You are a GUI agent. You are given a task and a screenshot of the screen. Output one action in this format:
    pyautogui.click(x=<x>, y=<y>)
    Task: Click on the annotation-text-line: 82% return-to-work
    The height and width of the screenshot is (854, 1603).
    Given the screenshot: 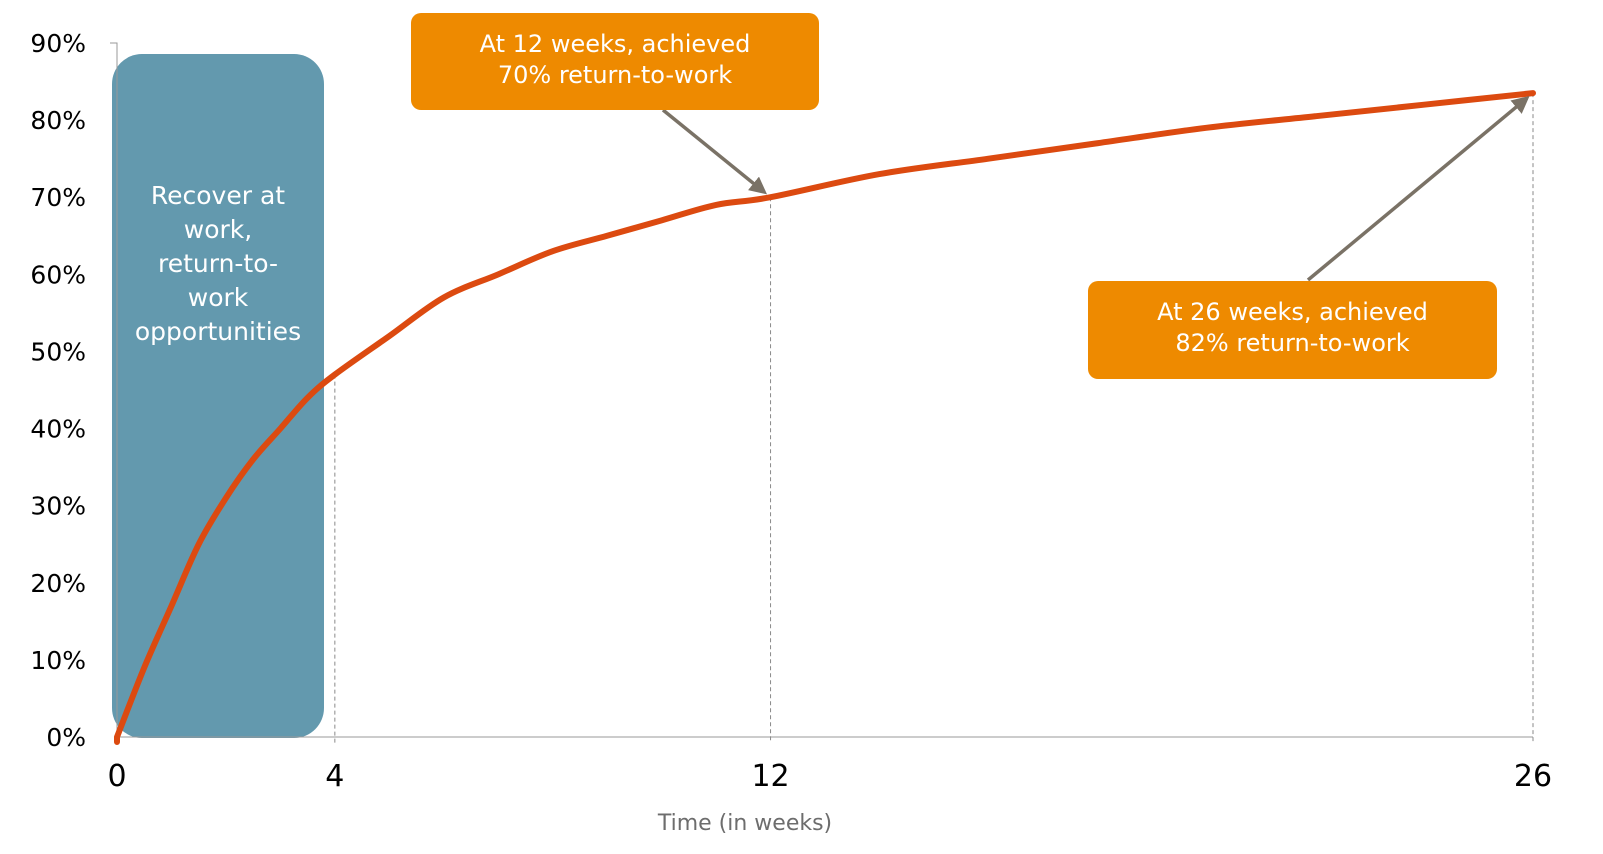 What is the action you would take?
    pyautogui.click(x=1292, y=343)
    